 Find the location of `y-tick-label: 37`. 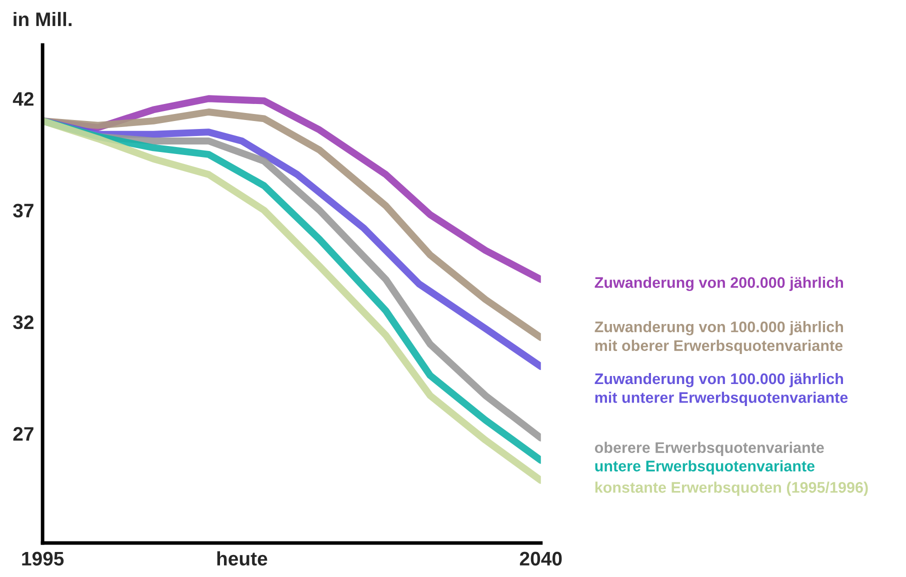

y-tick-label: 37 is located at coordinates (23, 211).